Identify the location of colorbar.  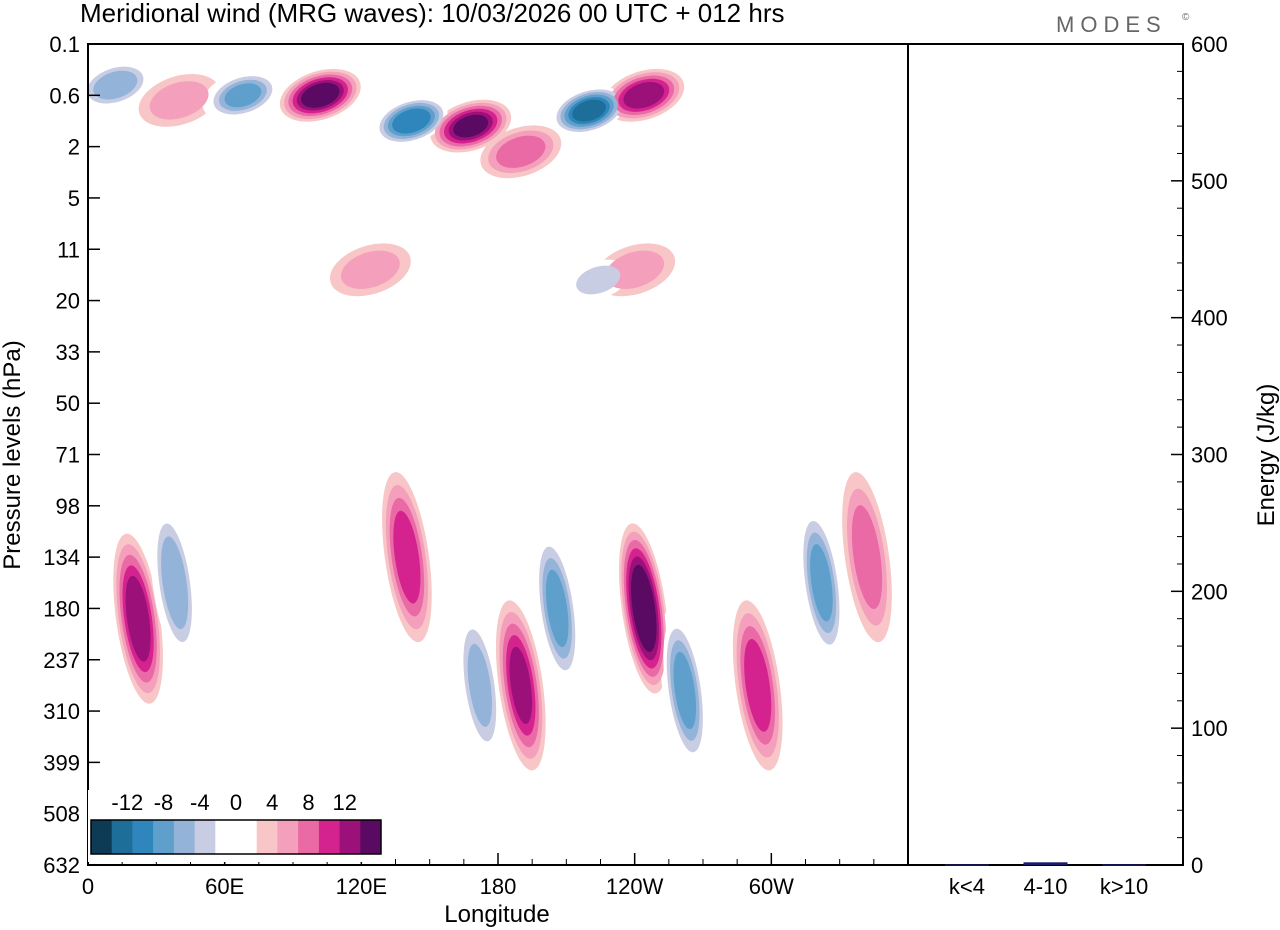
(236, 837).